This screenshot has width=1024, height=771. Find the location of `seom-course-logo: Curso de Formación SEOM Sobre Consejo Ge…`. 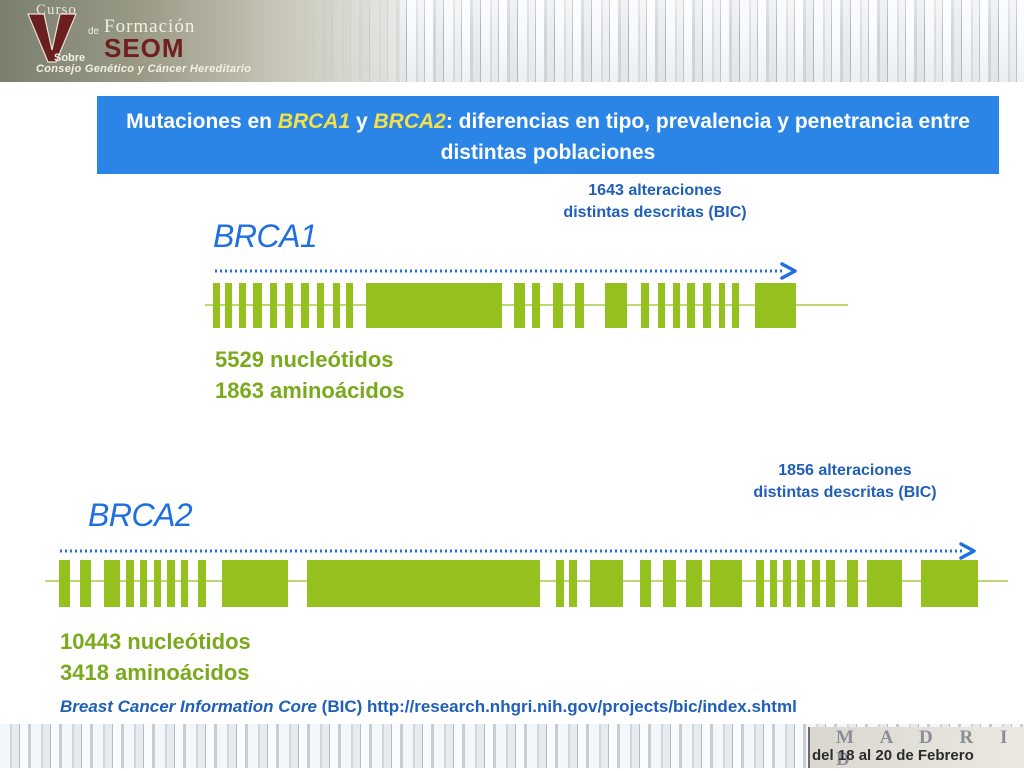

seom-course-logo: Curso de Formación SEOM Sobre Consejo Ge… is located at coordinates (200, 41).